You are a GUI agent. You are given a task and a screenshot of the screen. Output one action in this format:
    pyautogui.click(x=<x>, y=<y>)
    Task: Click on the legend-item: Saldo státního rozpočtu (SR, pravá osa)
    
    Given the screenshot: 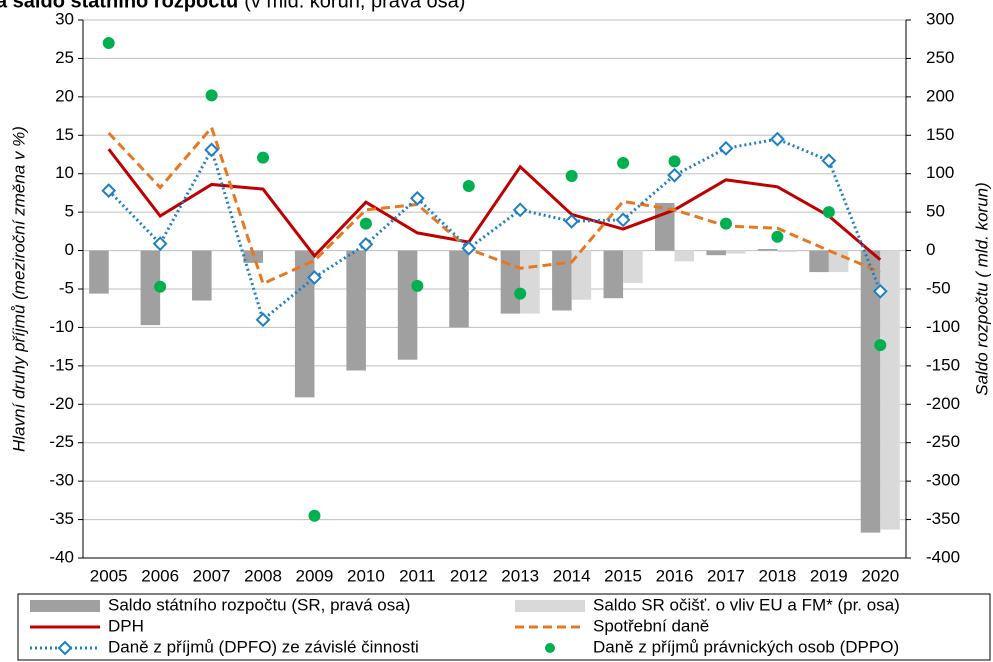 What is the action you would take?
    pyautogui.click(x=220, y=604)
    